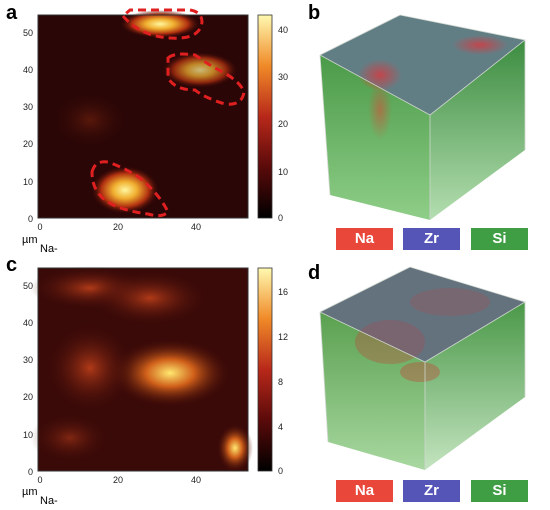  What do you see at coordinates (375, 137) in the screenshot?
I see `cube-b-front-face` at bounding box center [375, 137].